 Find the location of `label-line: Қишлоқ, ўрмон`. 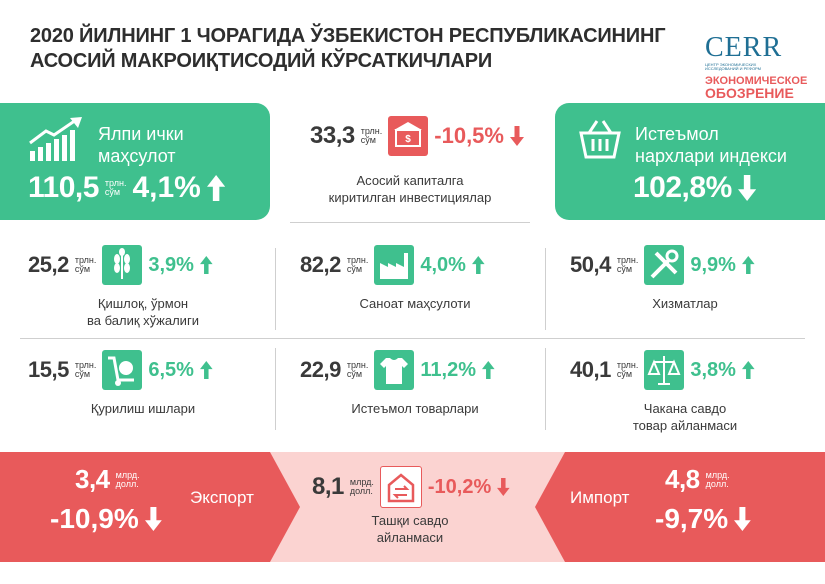

label-line: Қишлоқ, ўрмон is located at coordinates (143, 303).